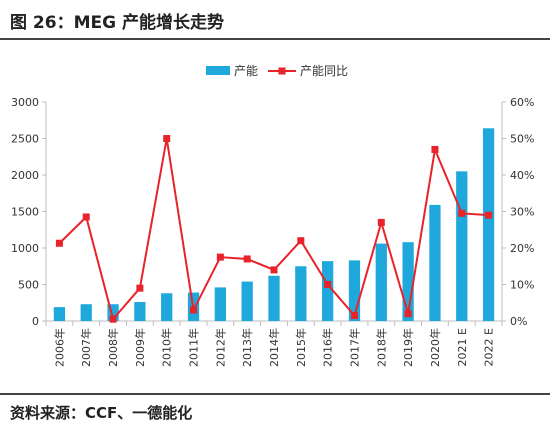  I want to click on left-tick-label: 0, so click(35, 321).